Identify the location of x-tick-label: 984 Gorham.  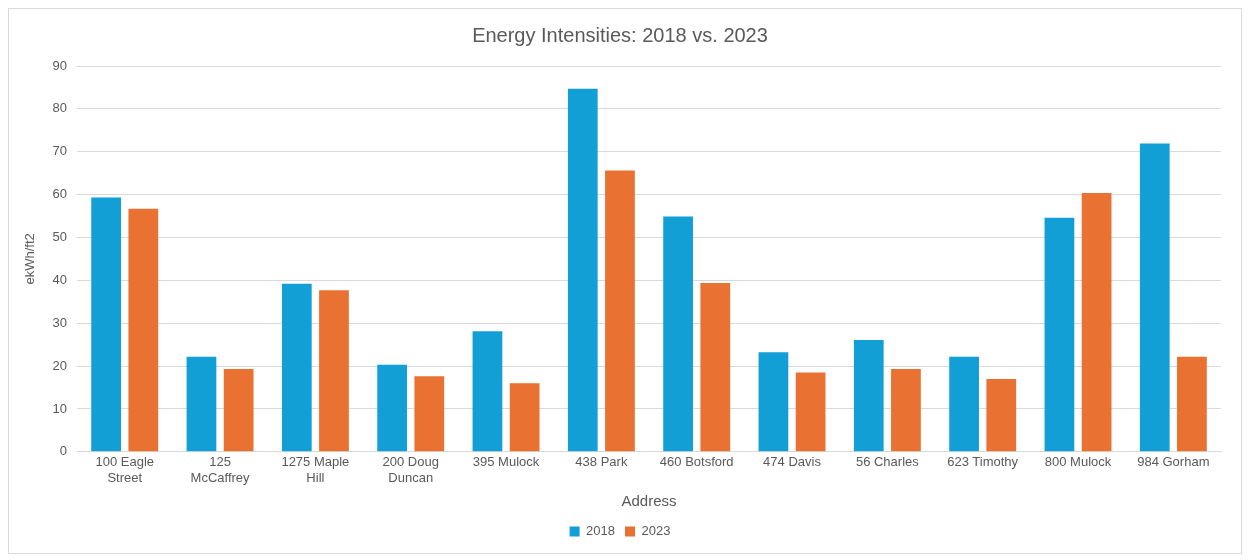
(1173, 462).